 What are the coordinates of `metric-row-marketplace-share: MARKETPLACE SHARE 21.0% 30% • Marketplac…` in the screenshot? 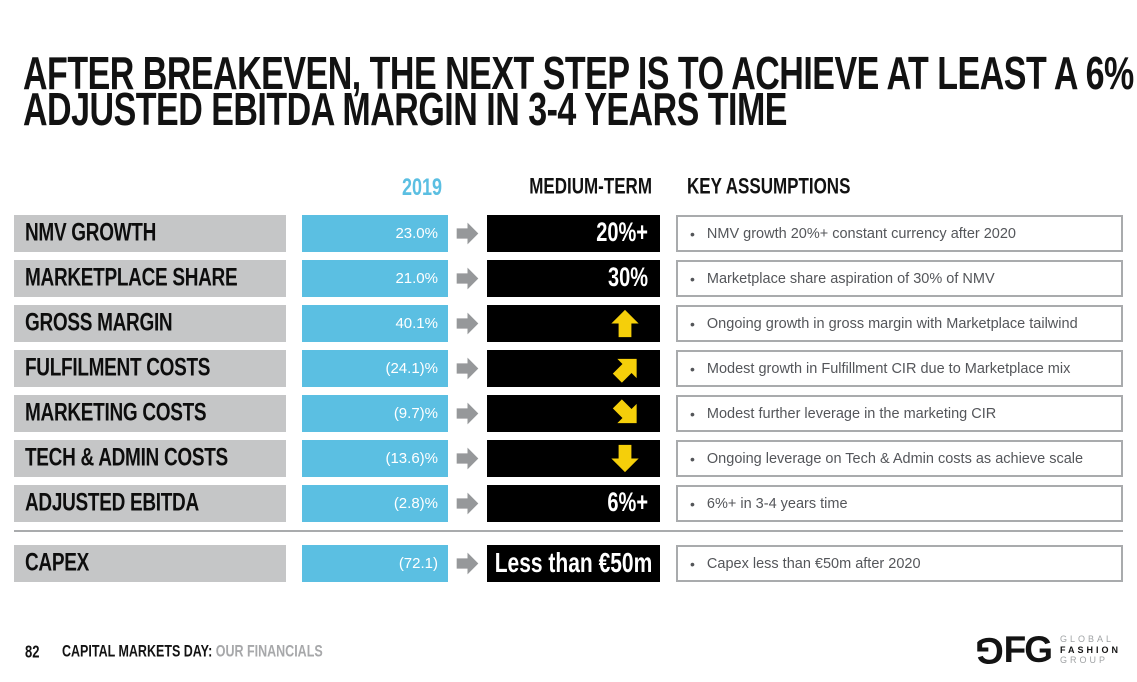 It's located at (568, 278).